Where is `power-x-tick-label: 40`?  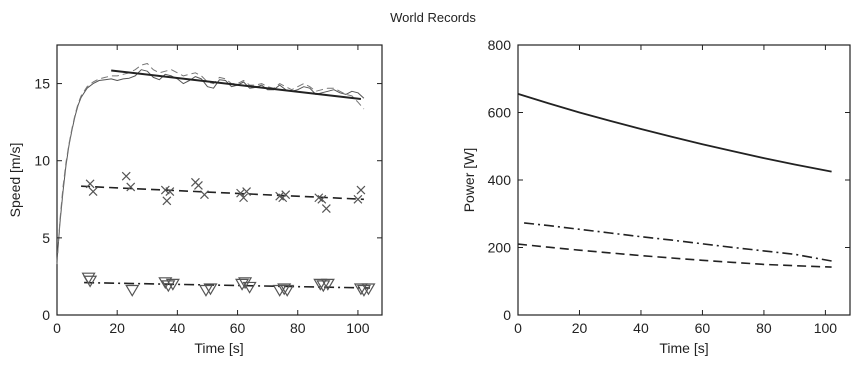
power-x-tick-label: 40 is located at coordinates (641, 328).